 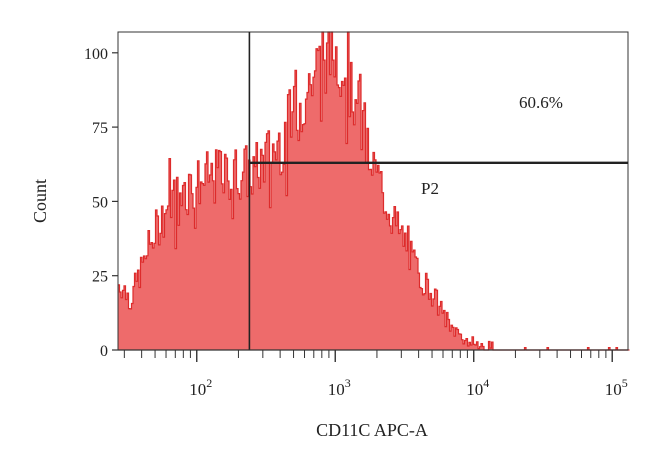 I want to click on y-tick-label-50: 50, so click(x=100, y=202).